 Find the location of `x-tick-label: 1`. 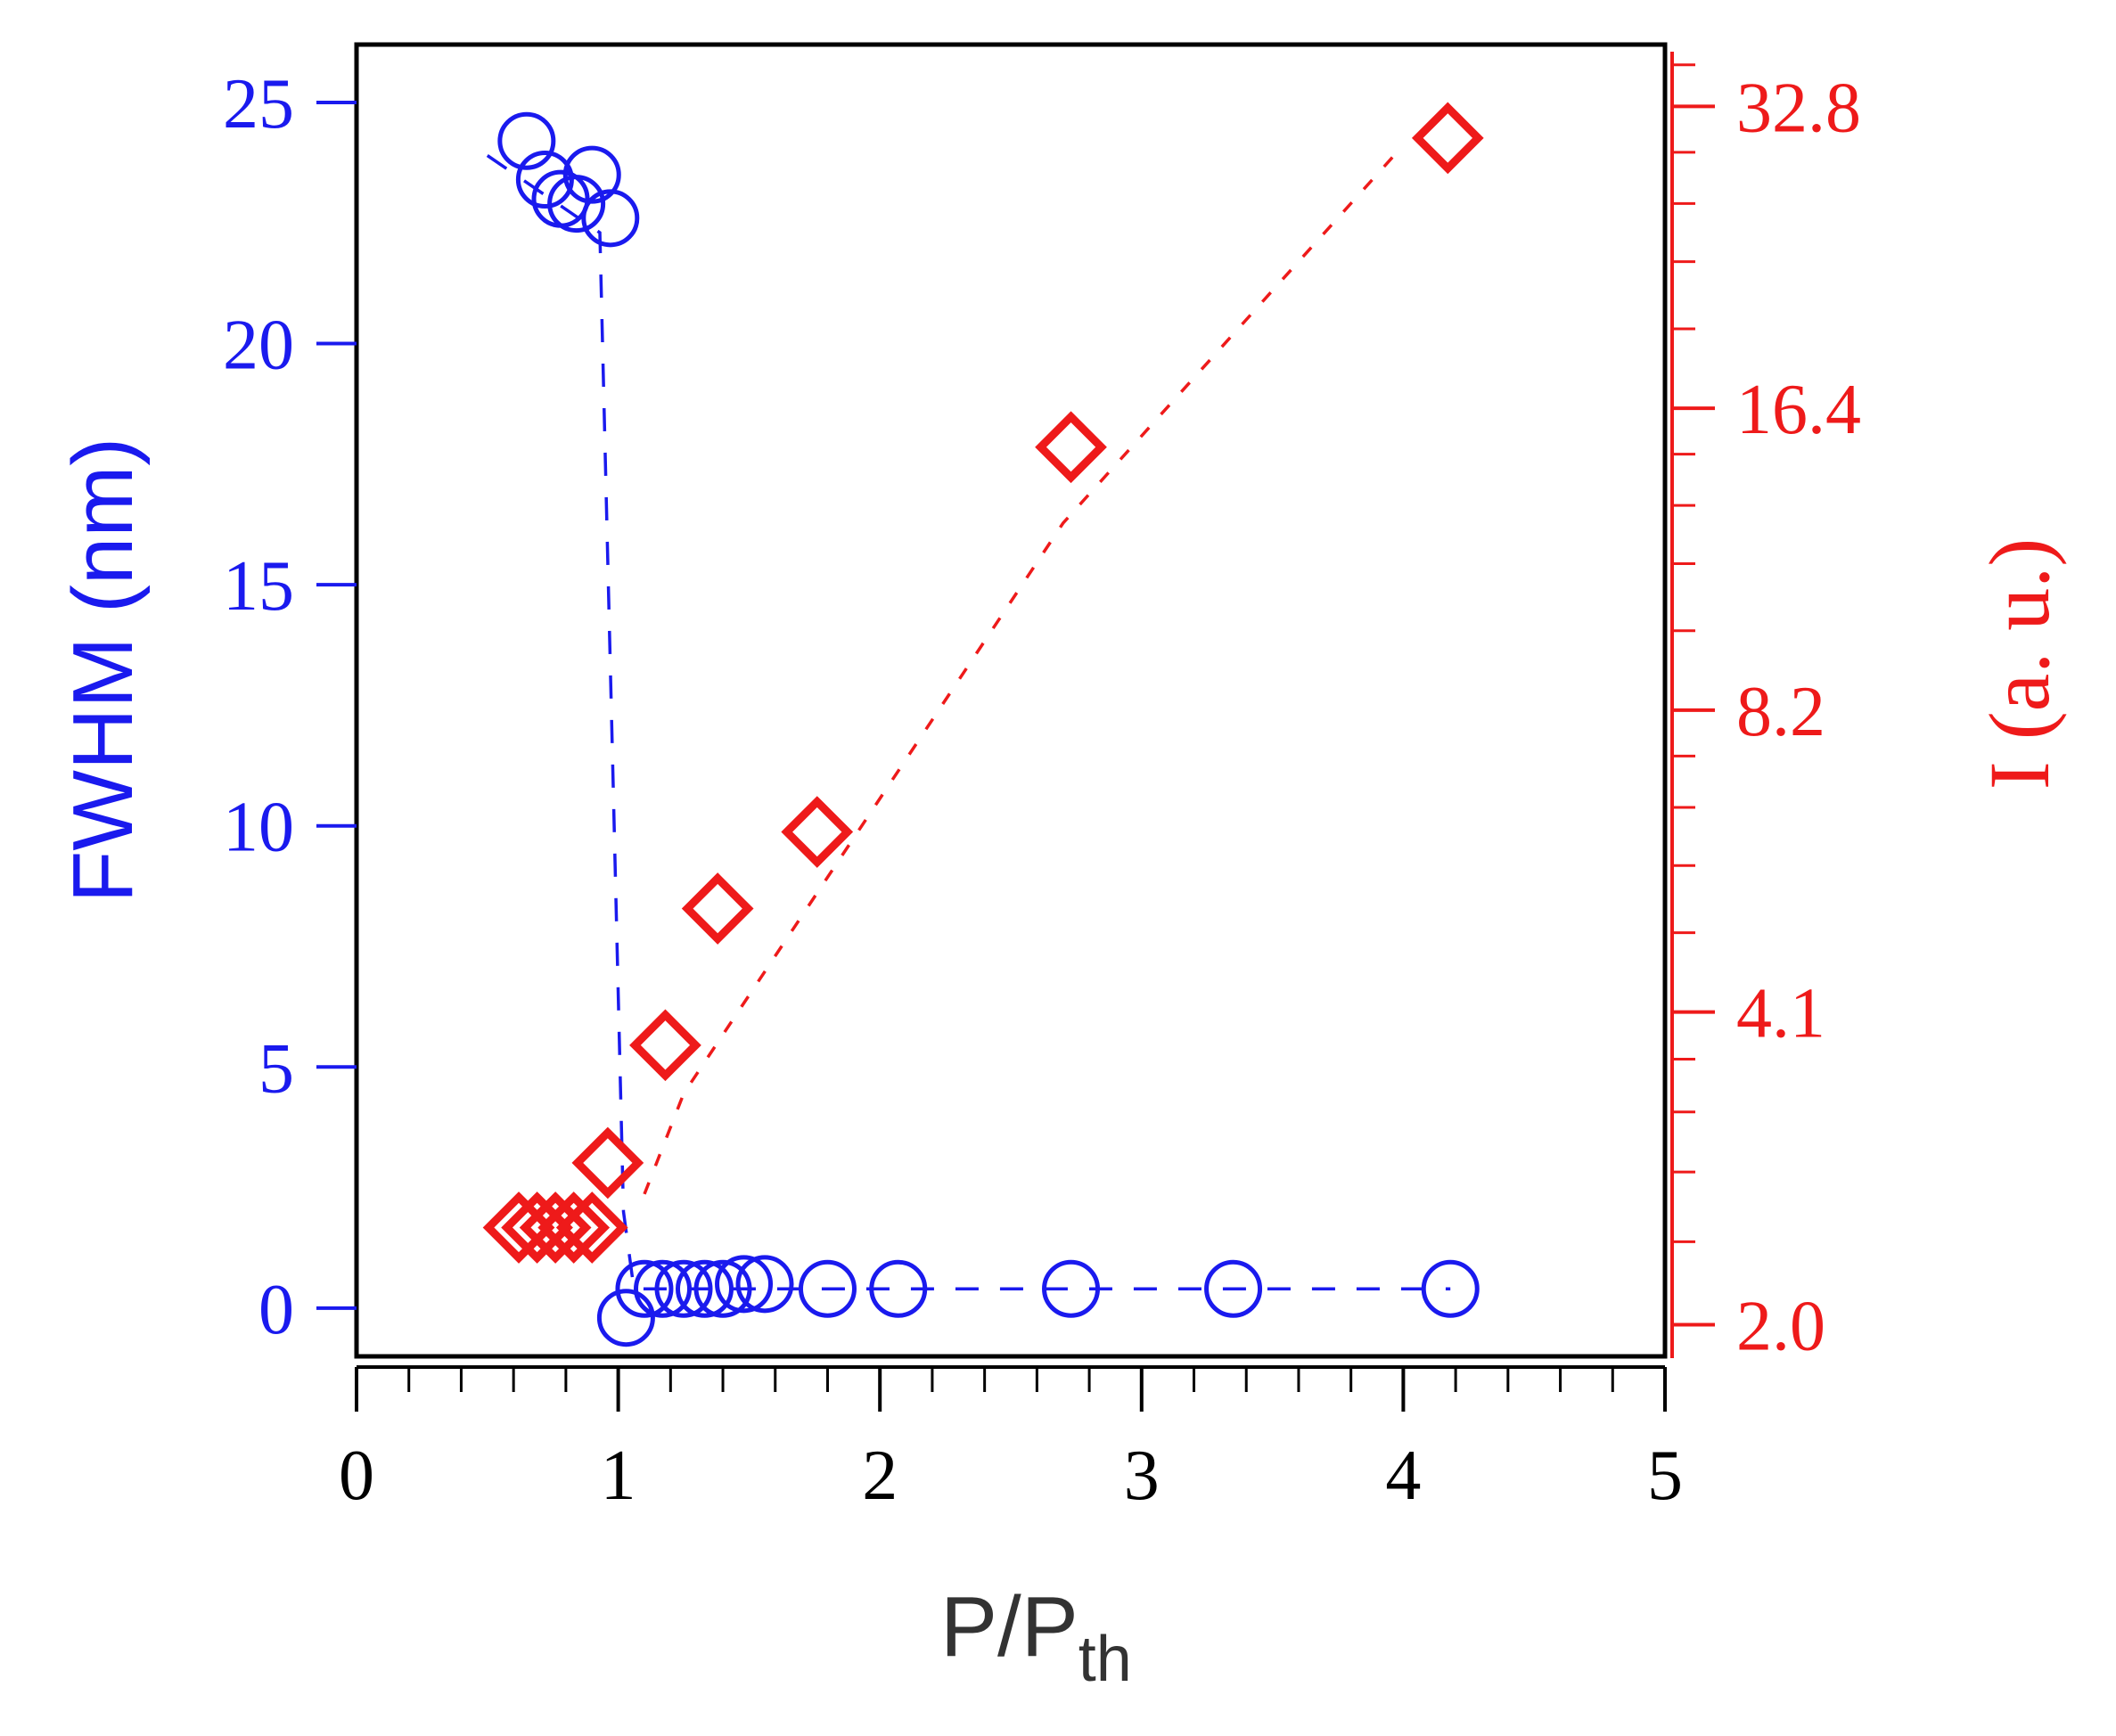

x-tick-label: 1 is located at coordinates (618, 1476).